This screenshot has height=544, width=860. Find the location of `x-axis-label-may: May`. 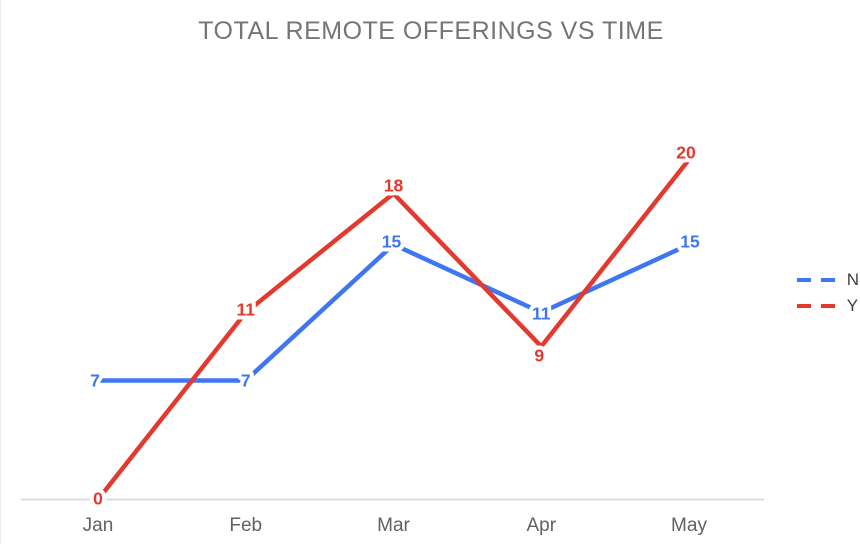

x-axis-label-may: May is located at coordinates (689, 525).